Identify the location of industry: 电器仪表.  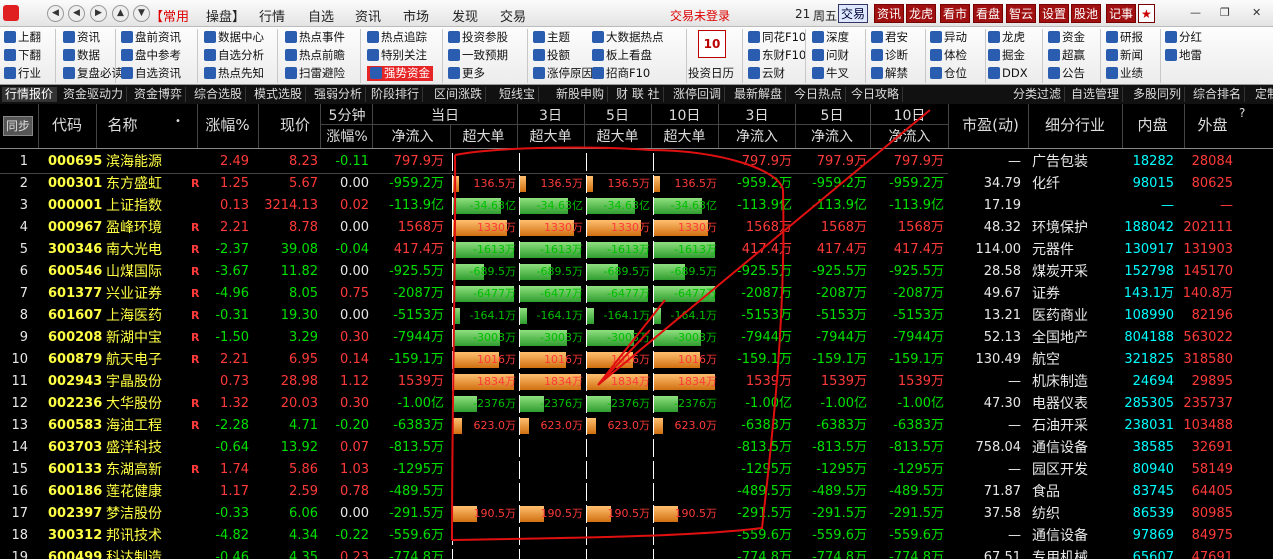
(1060, 404).